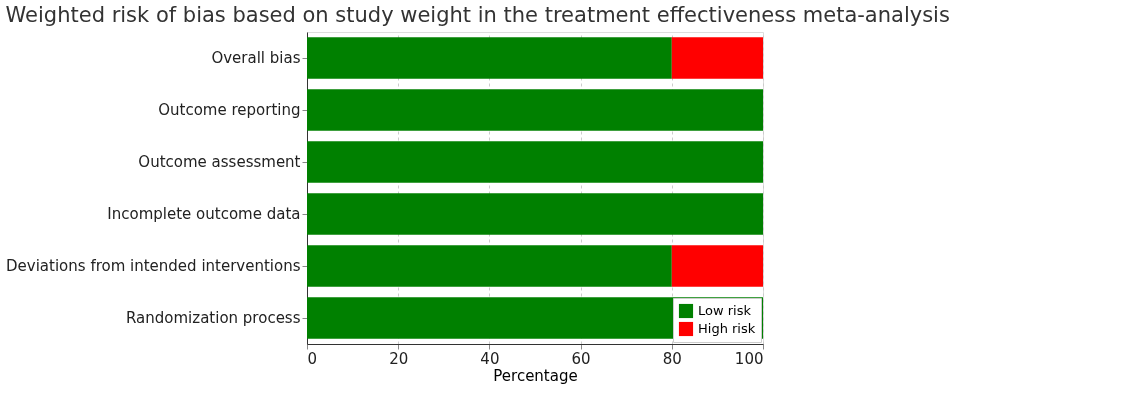 This screenshot has height=414, width=1142. I want to click on legend-label: High risk, so click(727, 328).